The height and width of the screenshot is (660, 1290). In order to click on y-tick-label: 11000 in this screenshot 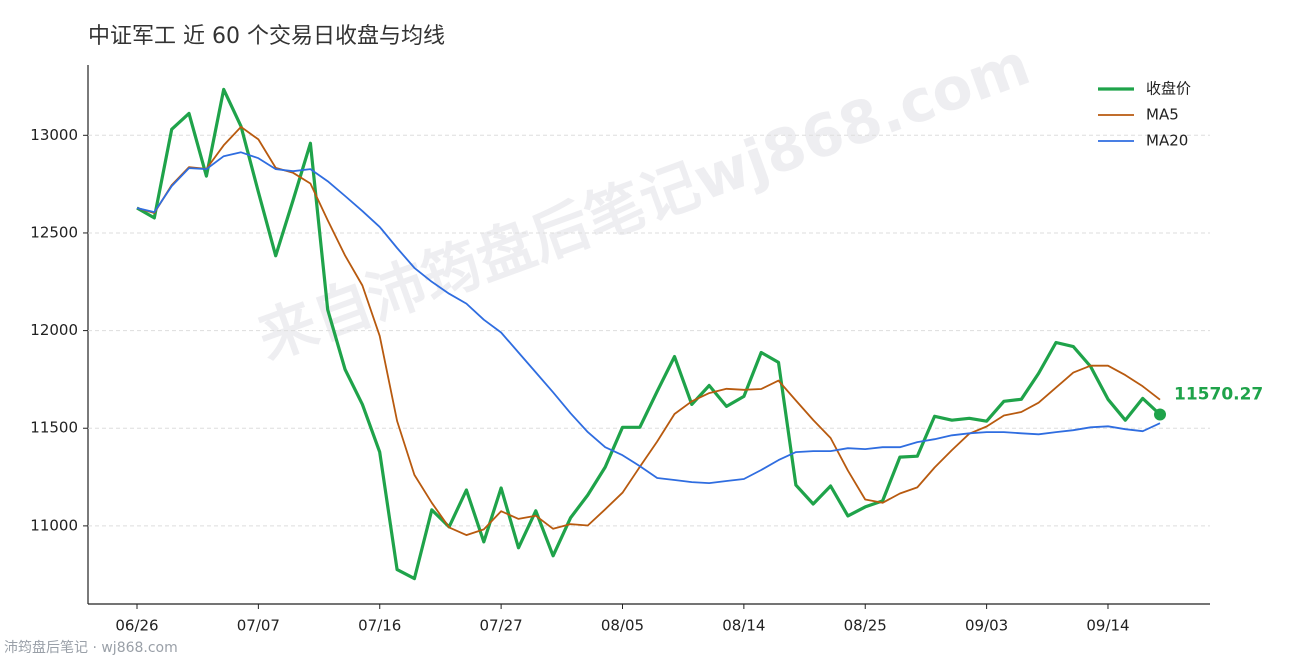, I will do `click(54, 525)`.